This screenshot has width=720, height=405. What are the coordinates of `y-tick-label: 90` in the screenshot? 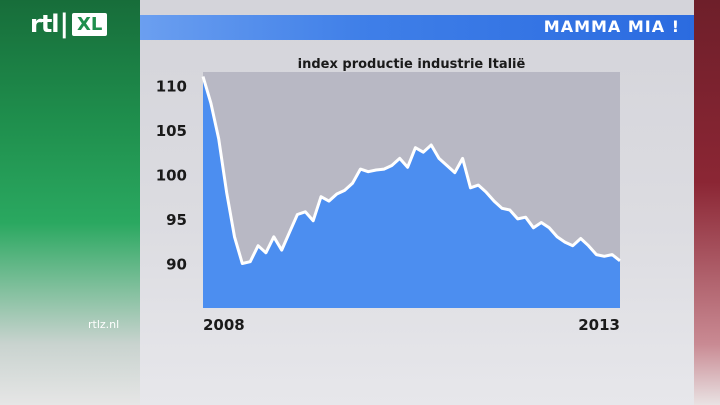 It's located at (176, 265).